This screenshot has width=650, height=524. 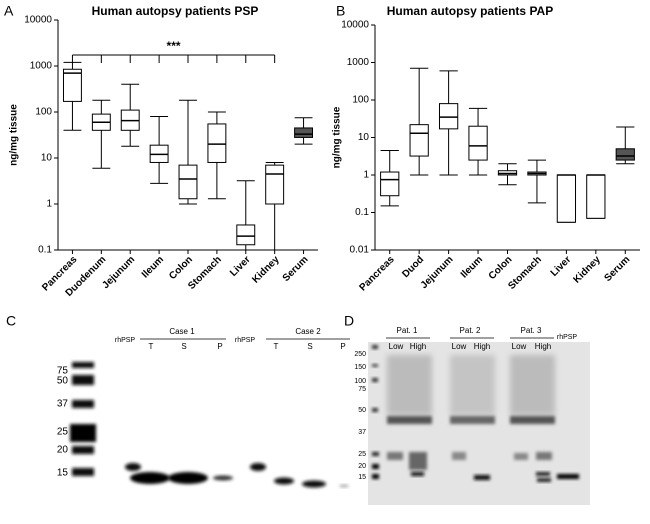 I want to click on chart-title: Human autopsy patients PSP, so click(x=175, y=11).